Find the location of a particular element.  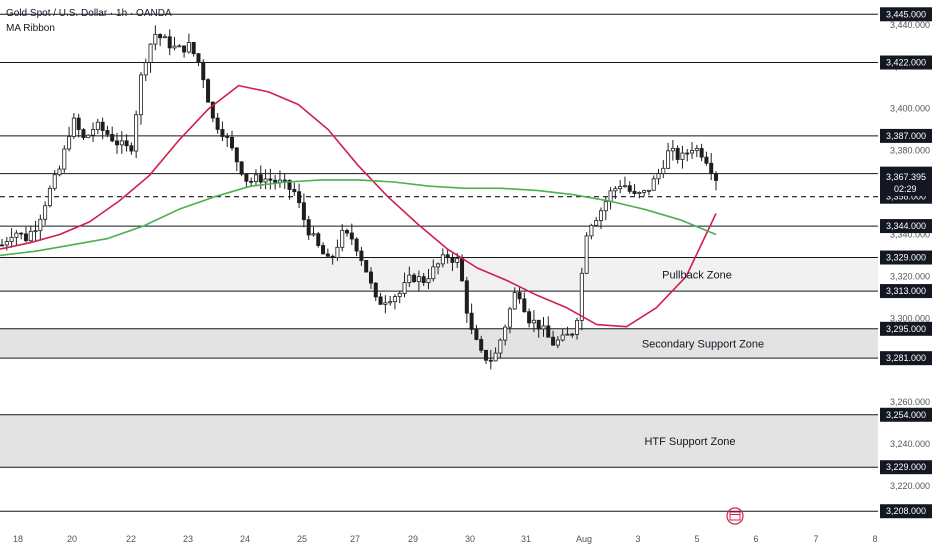

x-tick-label: 3 is located at coordinates (637, 539).